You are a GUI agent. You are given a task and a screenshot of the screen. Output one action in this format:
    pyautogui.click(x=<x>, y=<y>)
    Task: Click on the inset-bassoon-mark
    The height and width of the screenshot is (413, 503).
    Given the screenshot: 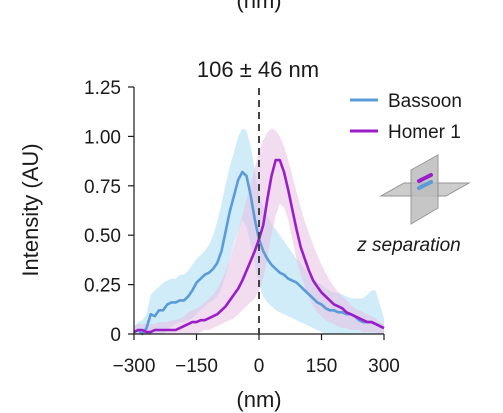 What is the action you would take?
    pyautogui.click(x=425, y=185)
    